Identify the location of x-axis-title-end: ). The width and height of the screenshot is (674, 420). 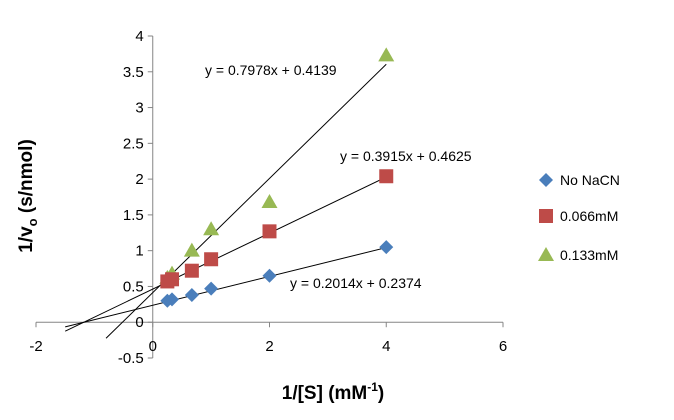
(381, 393).